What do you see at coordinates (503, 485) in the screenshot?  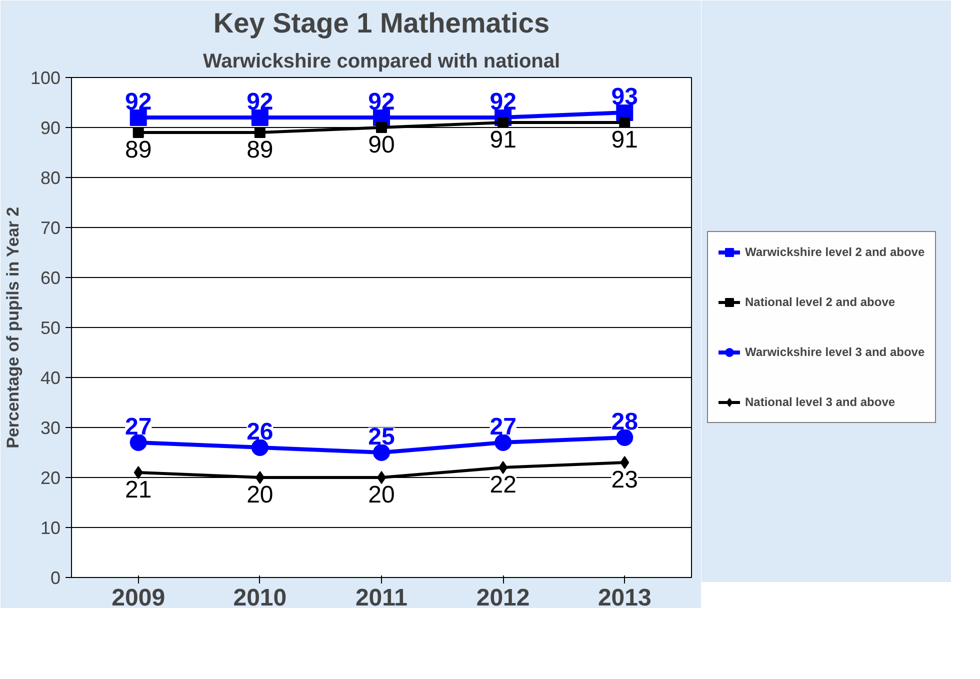 I see `data-label: 22` at bounding box center [503, 485].